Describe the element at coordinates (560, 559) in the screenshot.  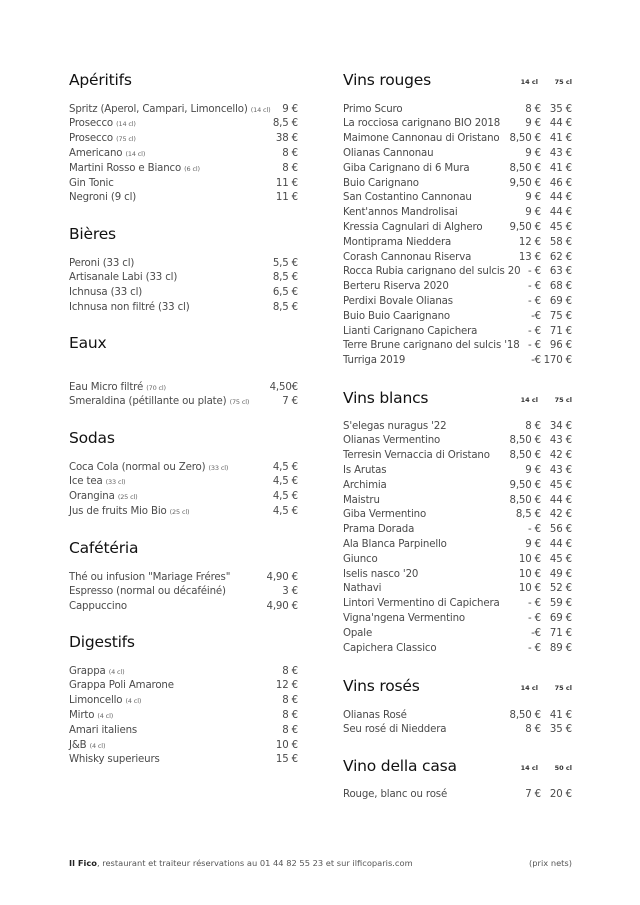
I see `bottle-price: 45 €` at that location.